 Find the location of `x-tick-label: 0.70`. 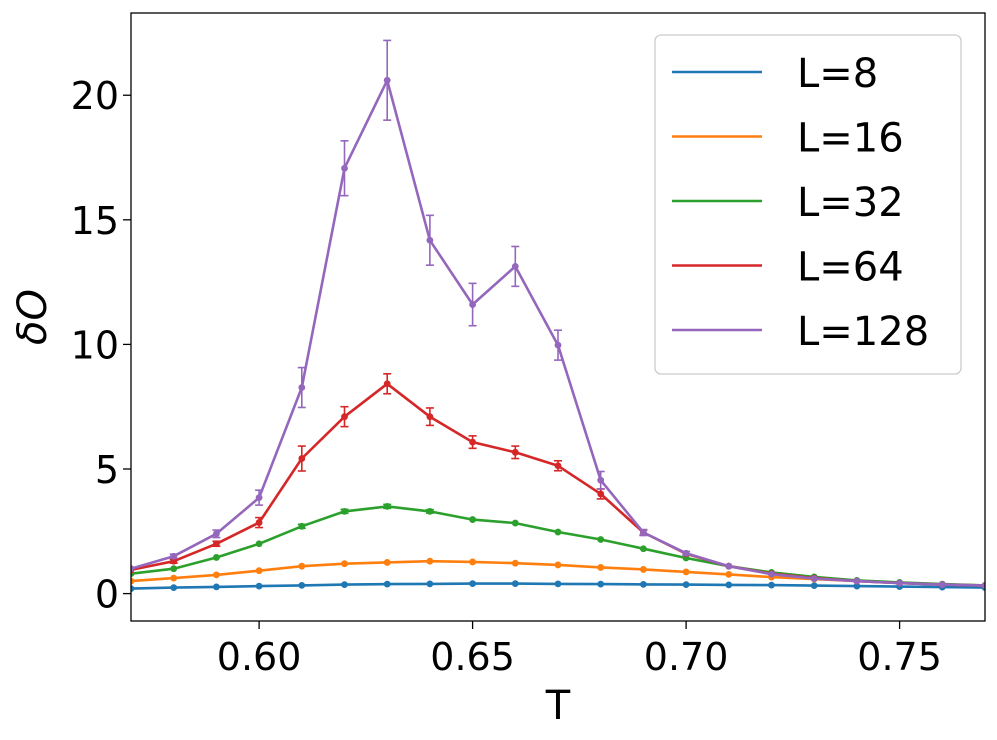

x-tick-label: 0.70 is located at coordinates (686, 657).